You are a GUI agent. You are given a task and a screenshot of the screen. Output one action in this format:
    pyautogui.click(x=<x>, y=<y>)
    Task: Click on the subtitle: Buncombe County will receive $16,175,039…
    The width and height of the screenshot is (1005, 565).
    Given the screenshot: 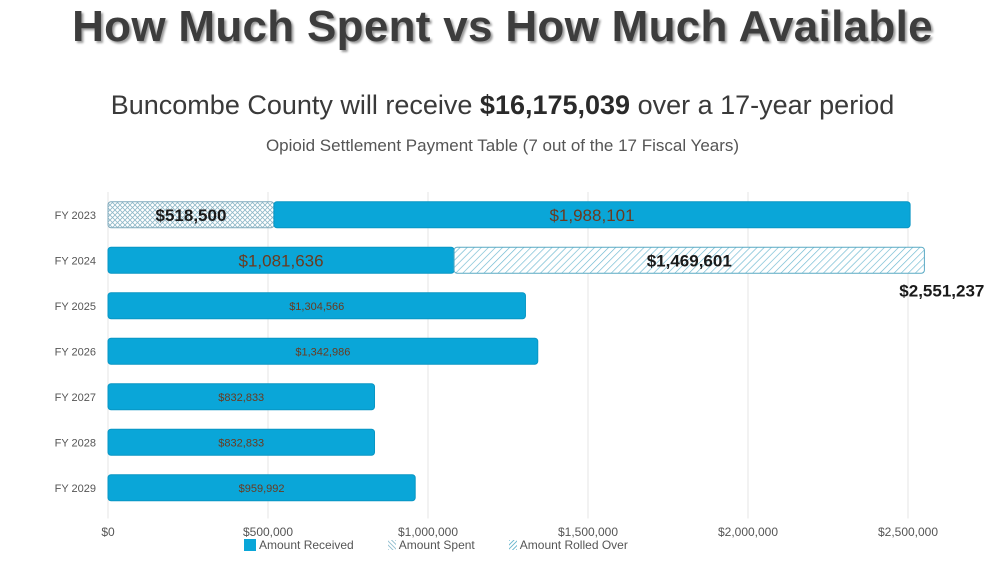 What is the action you would take?
    pyautogui.click(x=502, y=105)
    